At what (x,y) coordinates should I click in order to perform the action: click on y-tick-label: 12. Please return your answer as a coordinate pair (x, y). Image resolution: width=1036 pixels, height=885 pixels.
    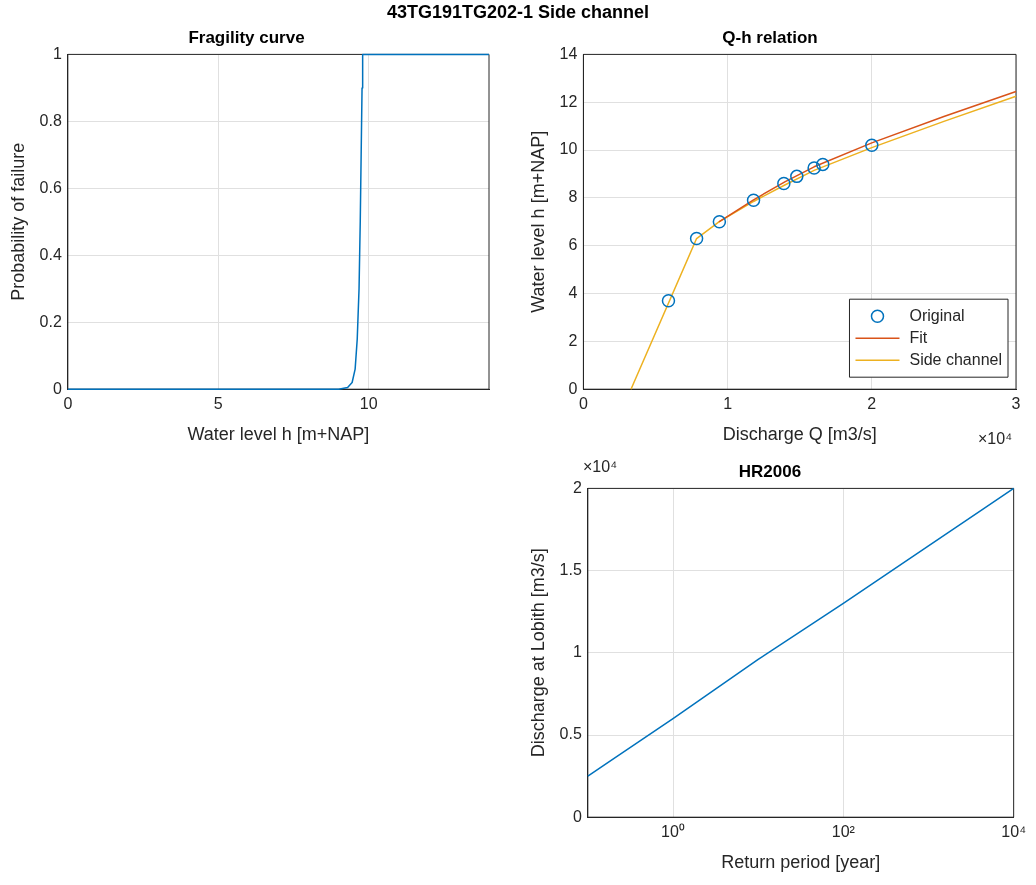
    Looking at the image, I should click on (568, 101).